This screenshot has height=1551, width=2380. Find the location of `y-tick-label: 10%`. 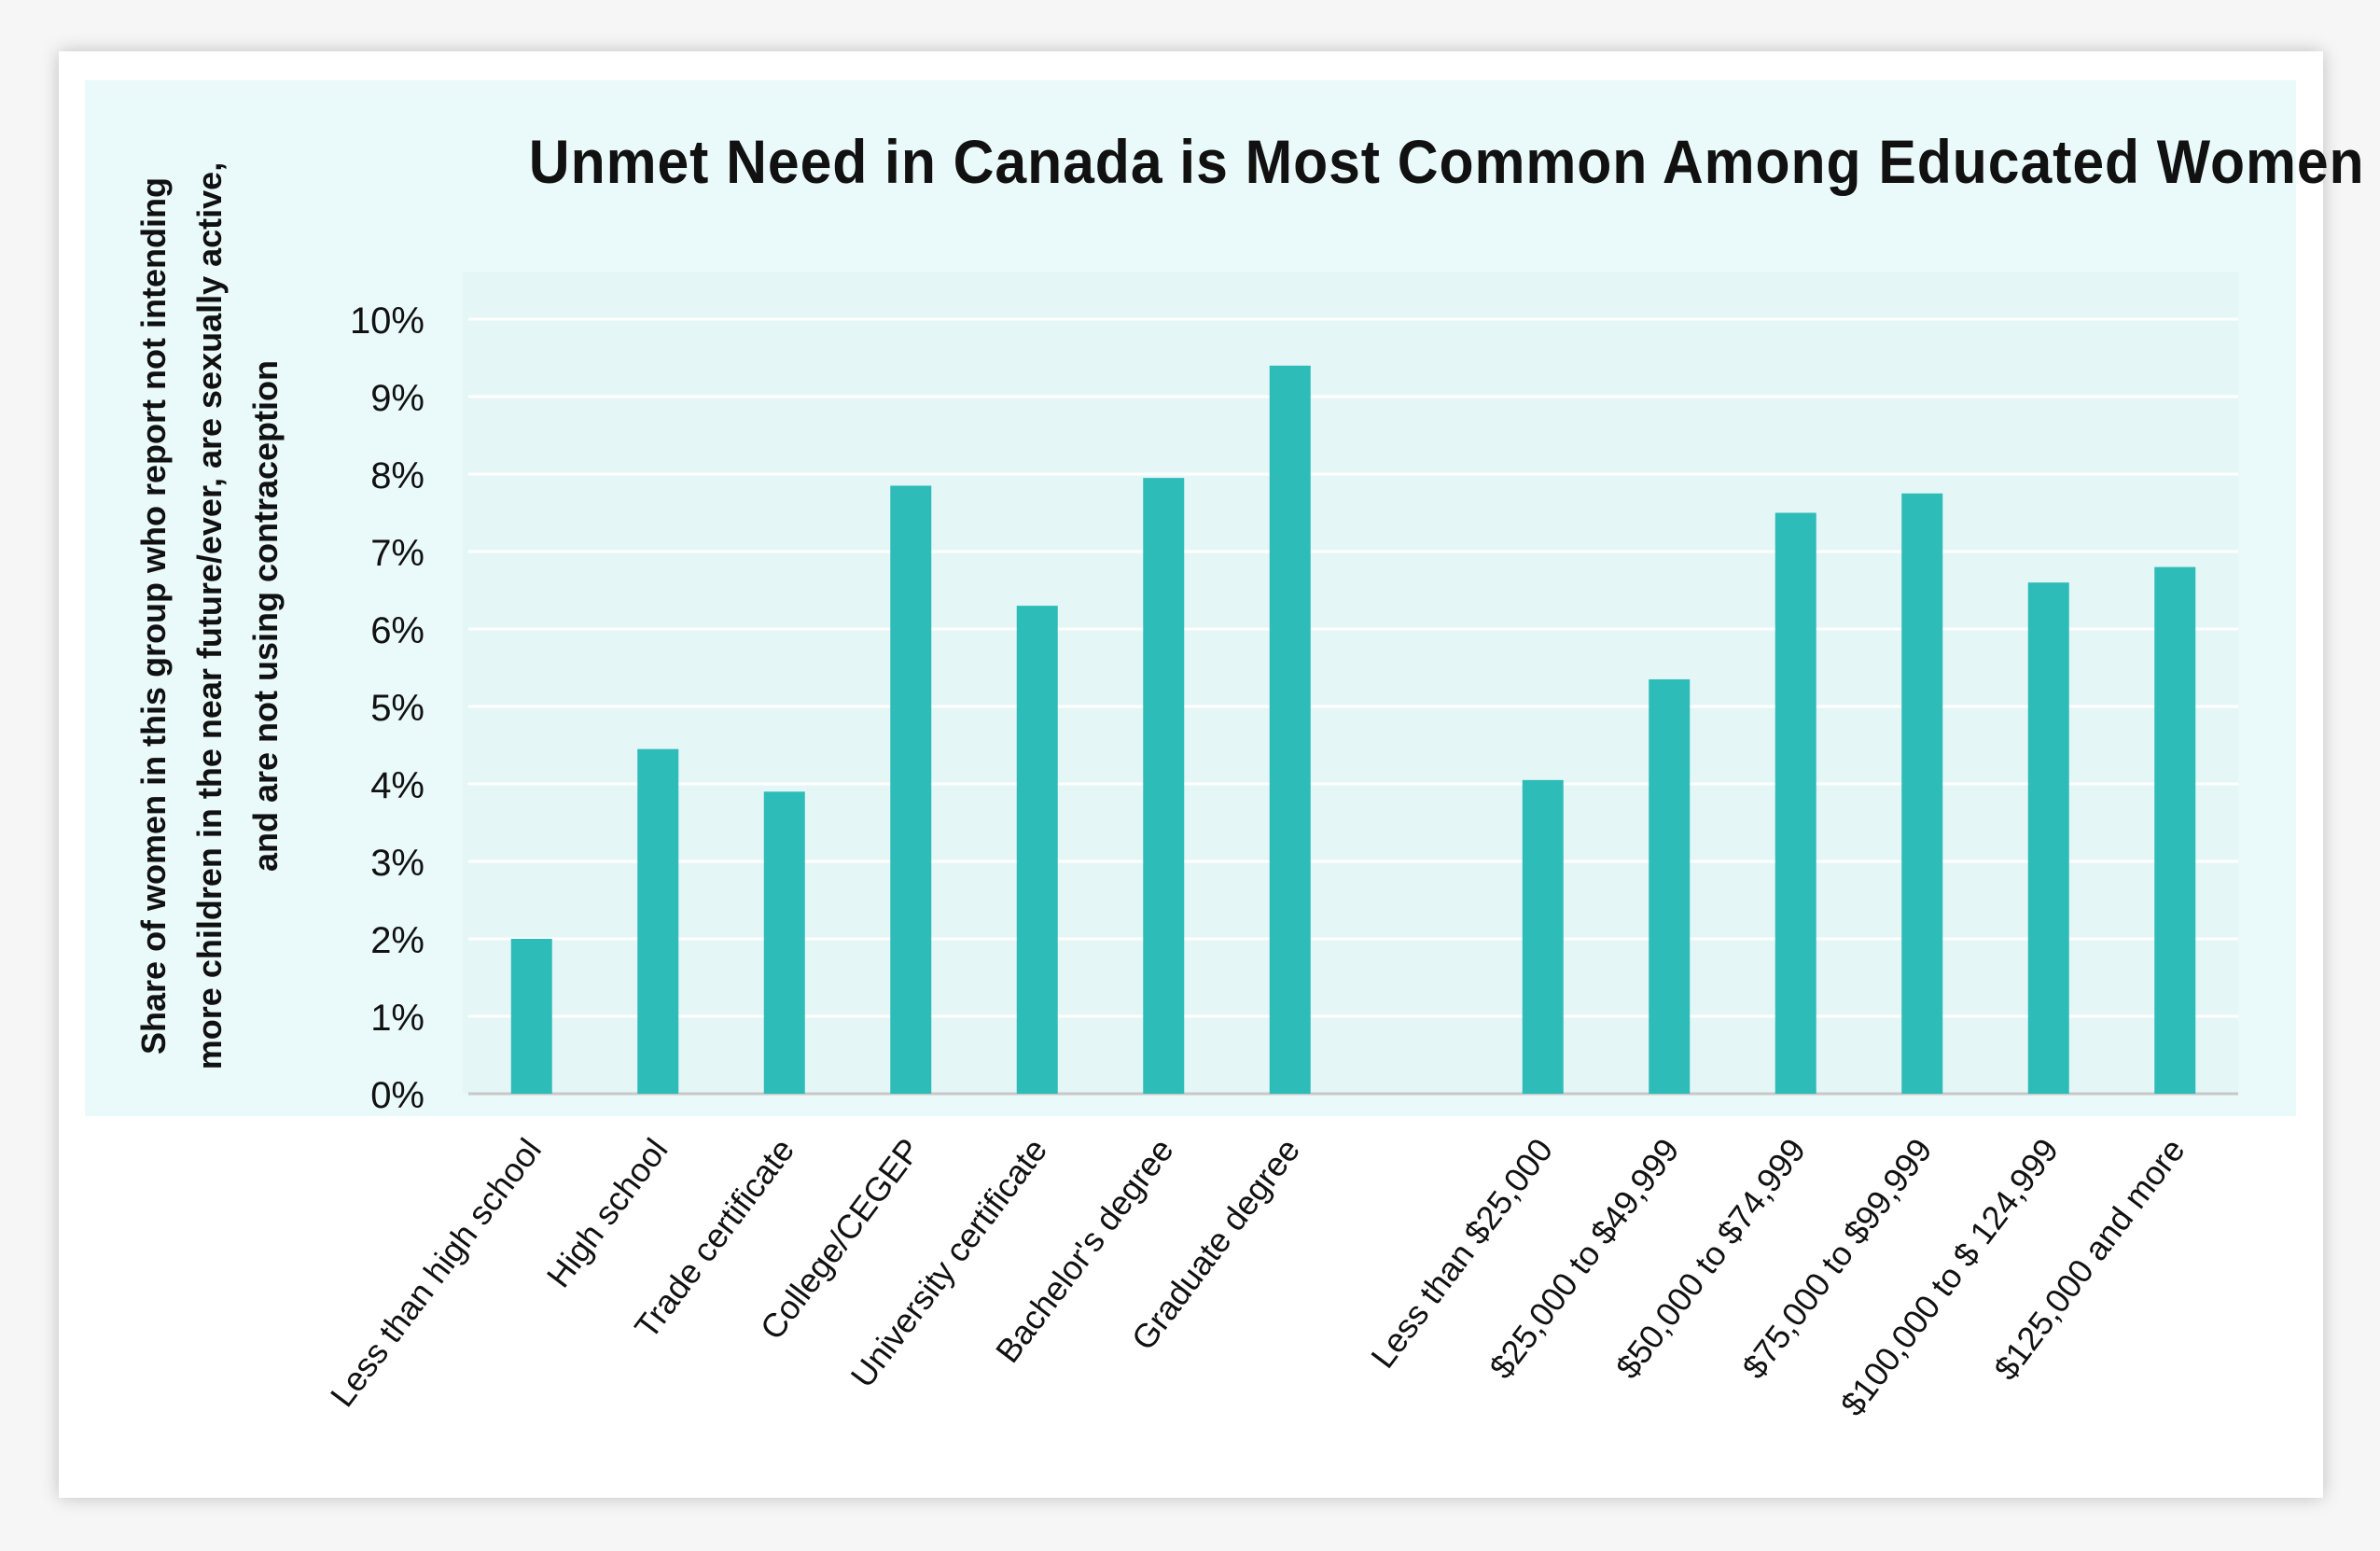

y-tick-label: 10% is located at coordinates (388, 321).